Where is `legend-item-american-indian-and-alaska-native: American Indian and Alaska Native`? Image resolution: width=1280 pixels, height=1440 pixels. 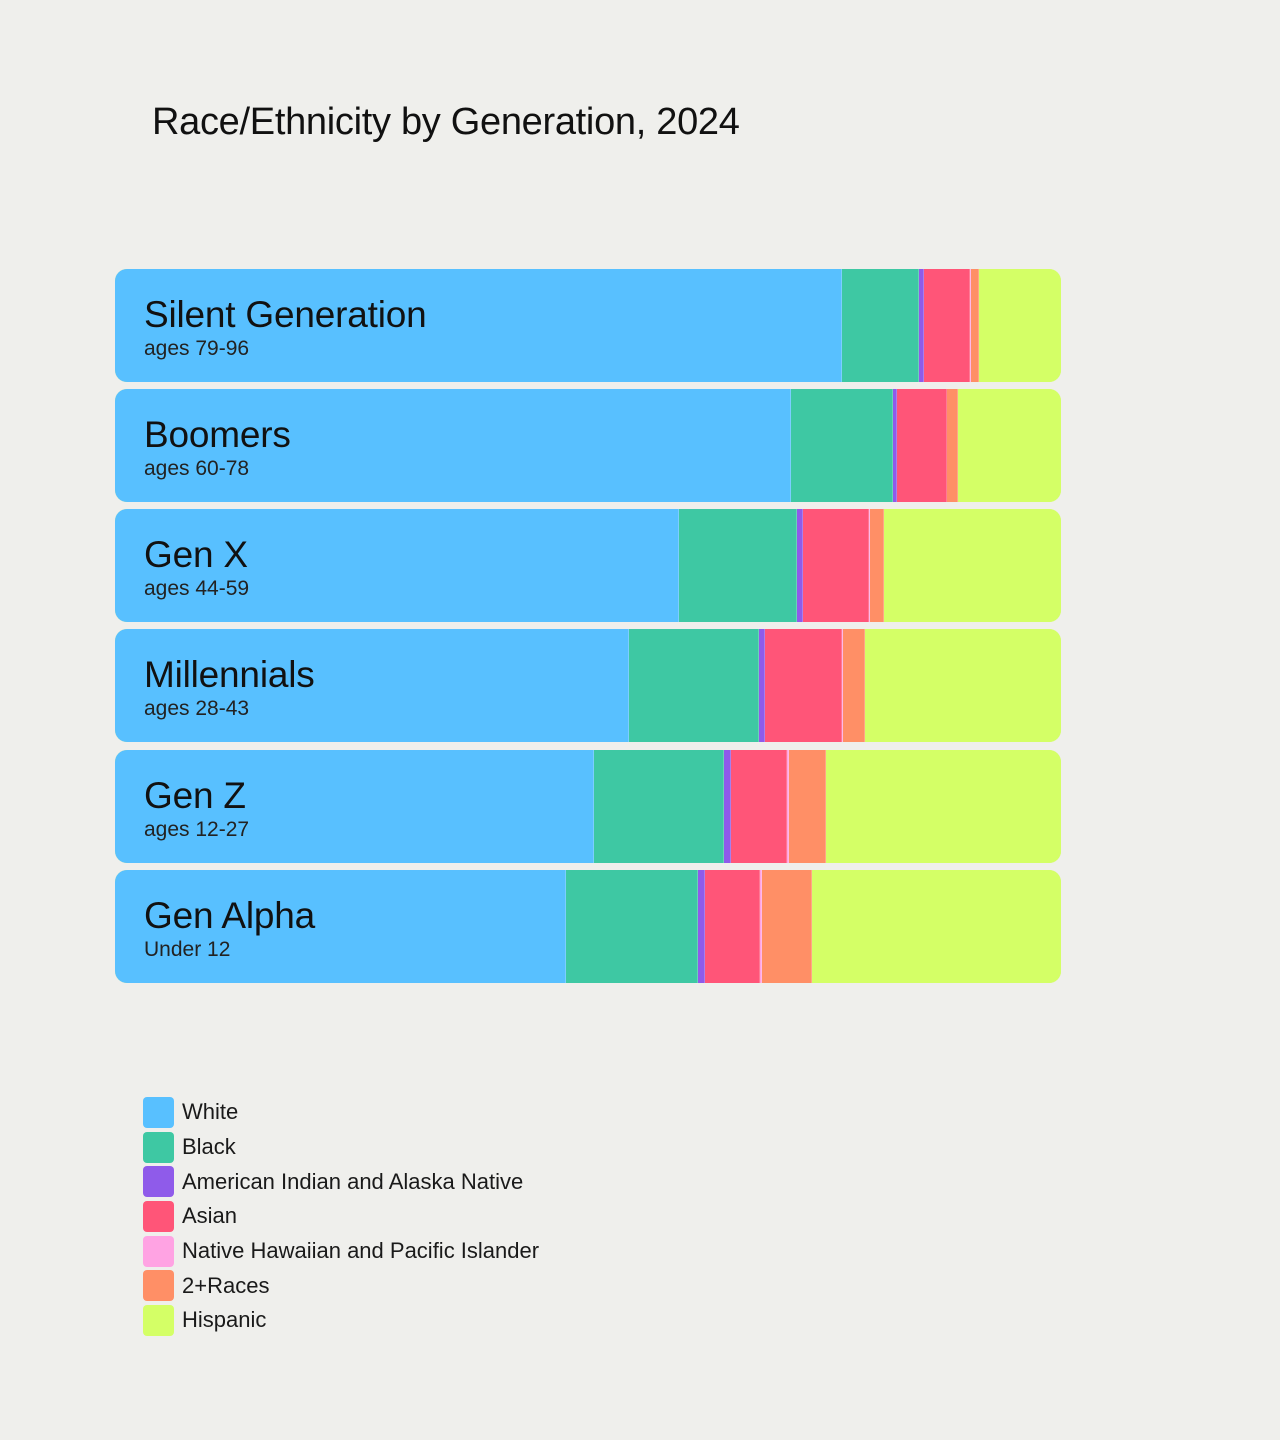
legend-item-american-indian-and-alaska-native: American Indian and Alaska Native is located at coordinates (341, 1181).